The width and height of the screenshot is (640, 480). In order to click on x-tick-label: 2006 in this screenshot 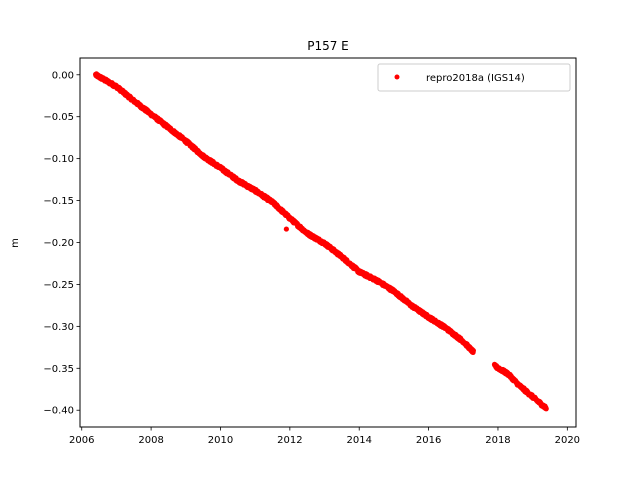, I will do `click(81, 440)`.